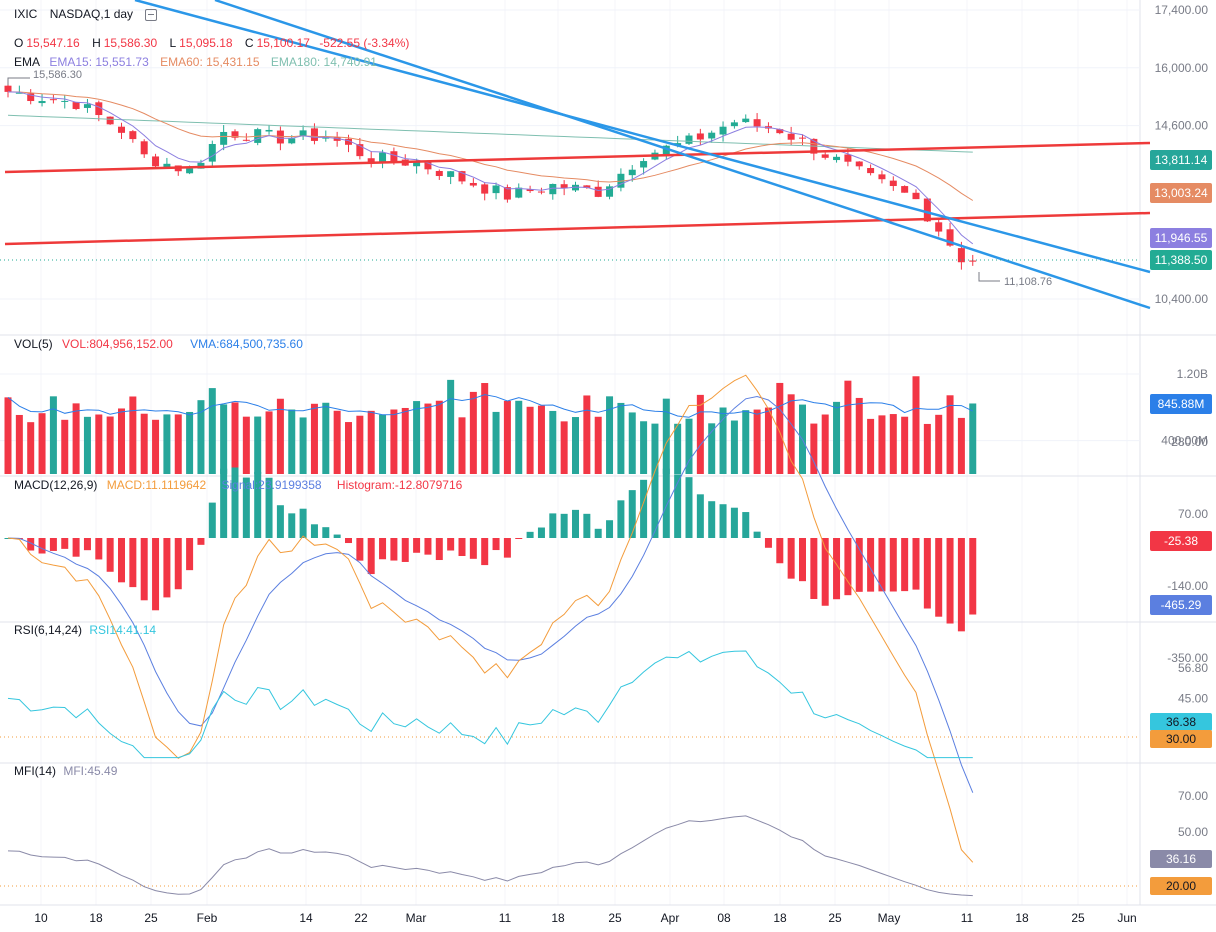  What do you see at coordinates (577, 228) in the screenshot?
I see `trendline-red-lower` at bounding box center [577, 228].